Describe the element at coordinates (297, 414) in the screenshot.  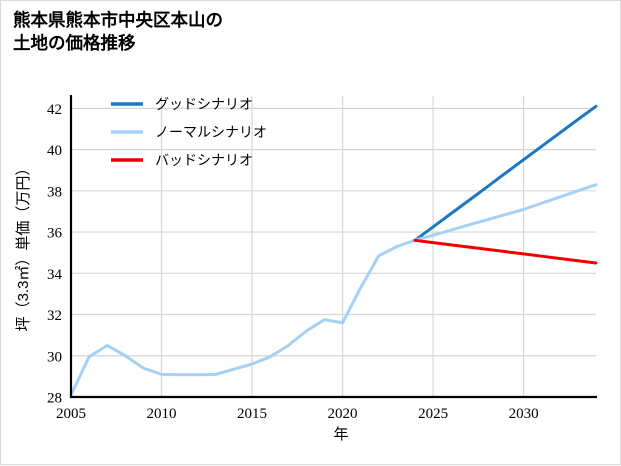
I see `x-axis-tick-labels: 2005 2010 2015 2020 2025 2030` at that location.